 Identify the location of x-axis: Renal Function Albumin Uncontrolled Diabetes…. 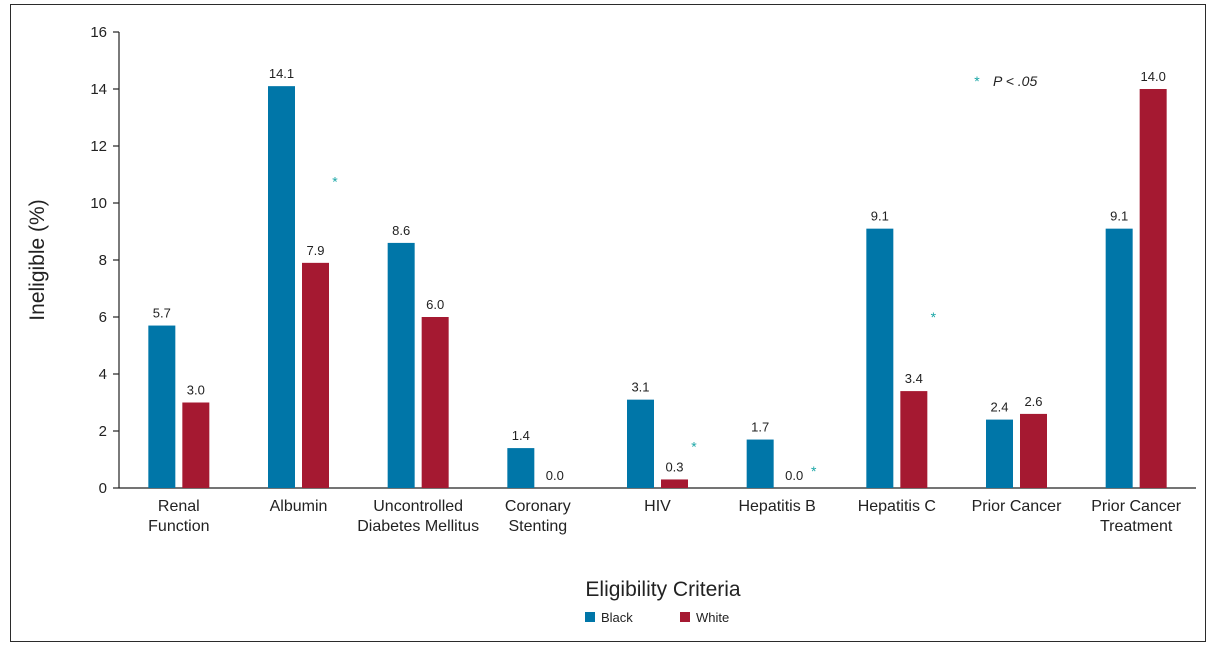
(657, 511).